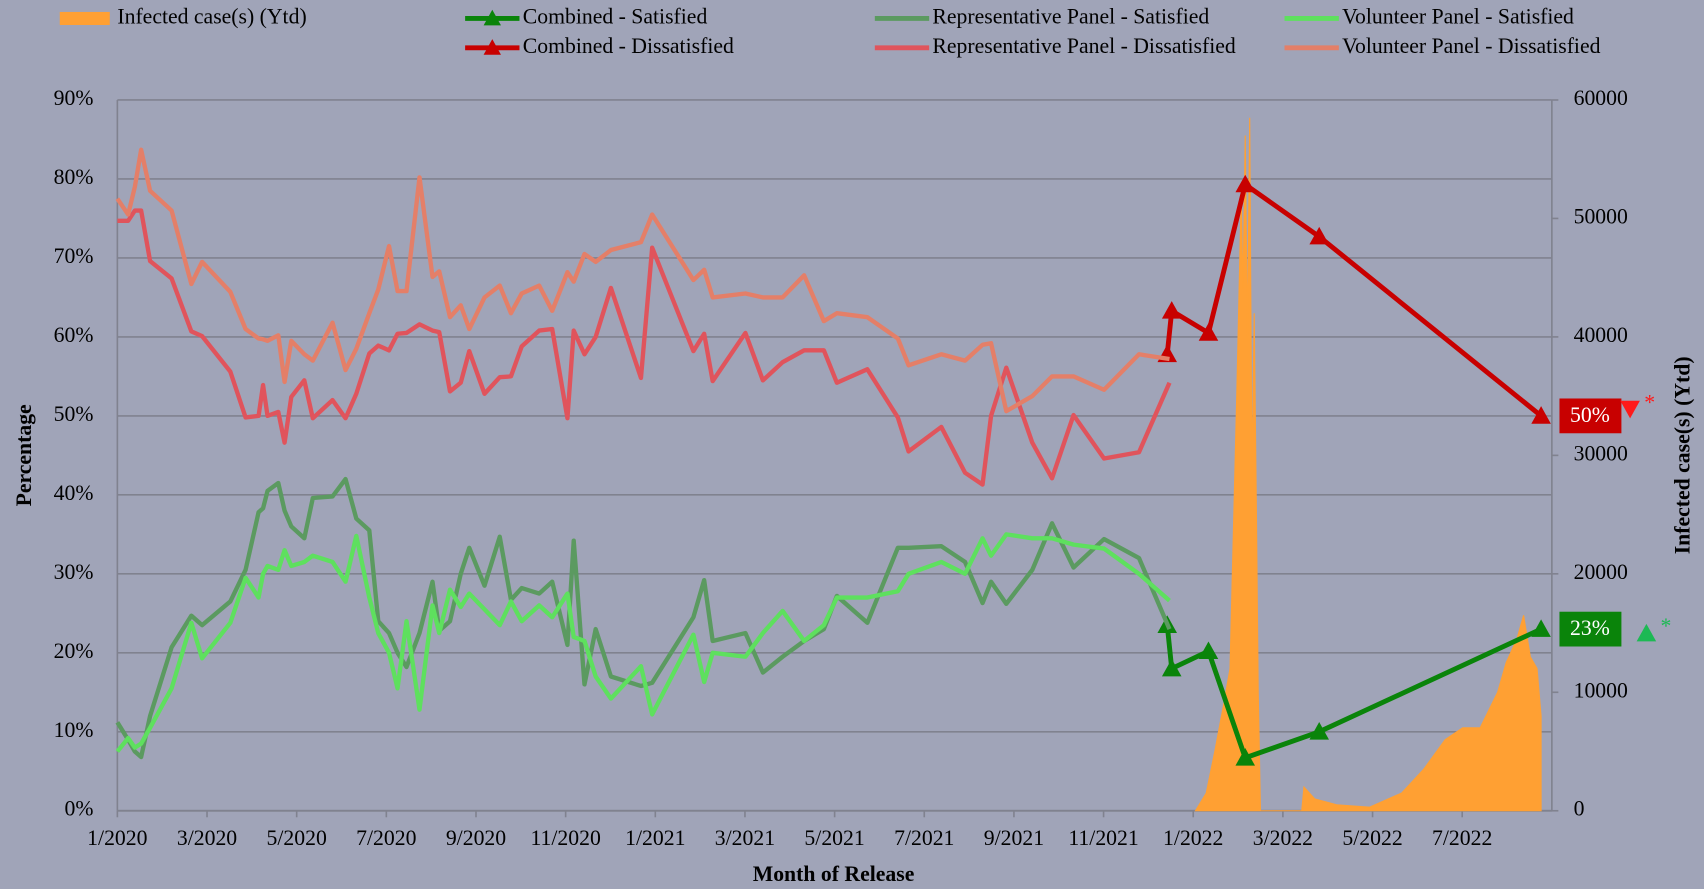 This screenshot has height=889, width=1704. Describe the element at coordinates (297, 838) in the screenshot. I see `x-tick-label: 5/2020` at that location.